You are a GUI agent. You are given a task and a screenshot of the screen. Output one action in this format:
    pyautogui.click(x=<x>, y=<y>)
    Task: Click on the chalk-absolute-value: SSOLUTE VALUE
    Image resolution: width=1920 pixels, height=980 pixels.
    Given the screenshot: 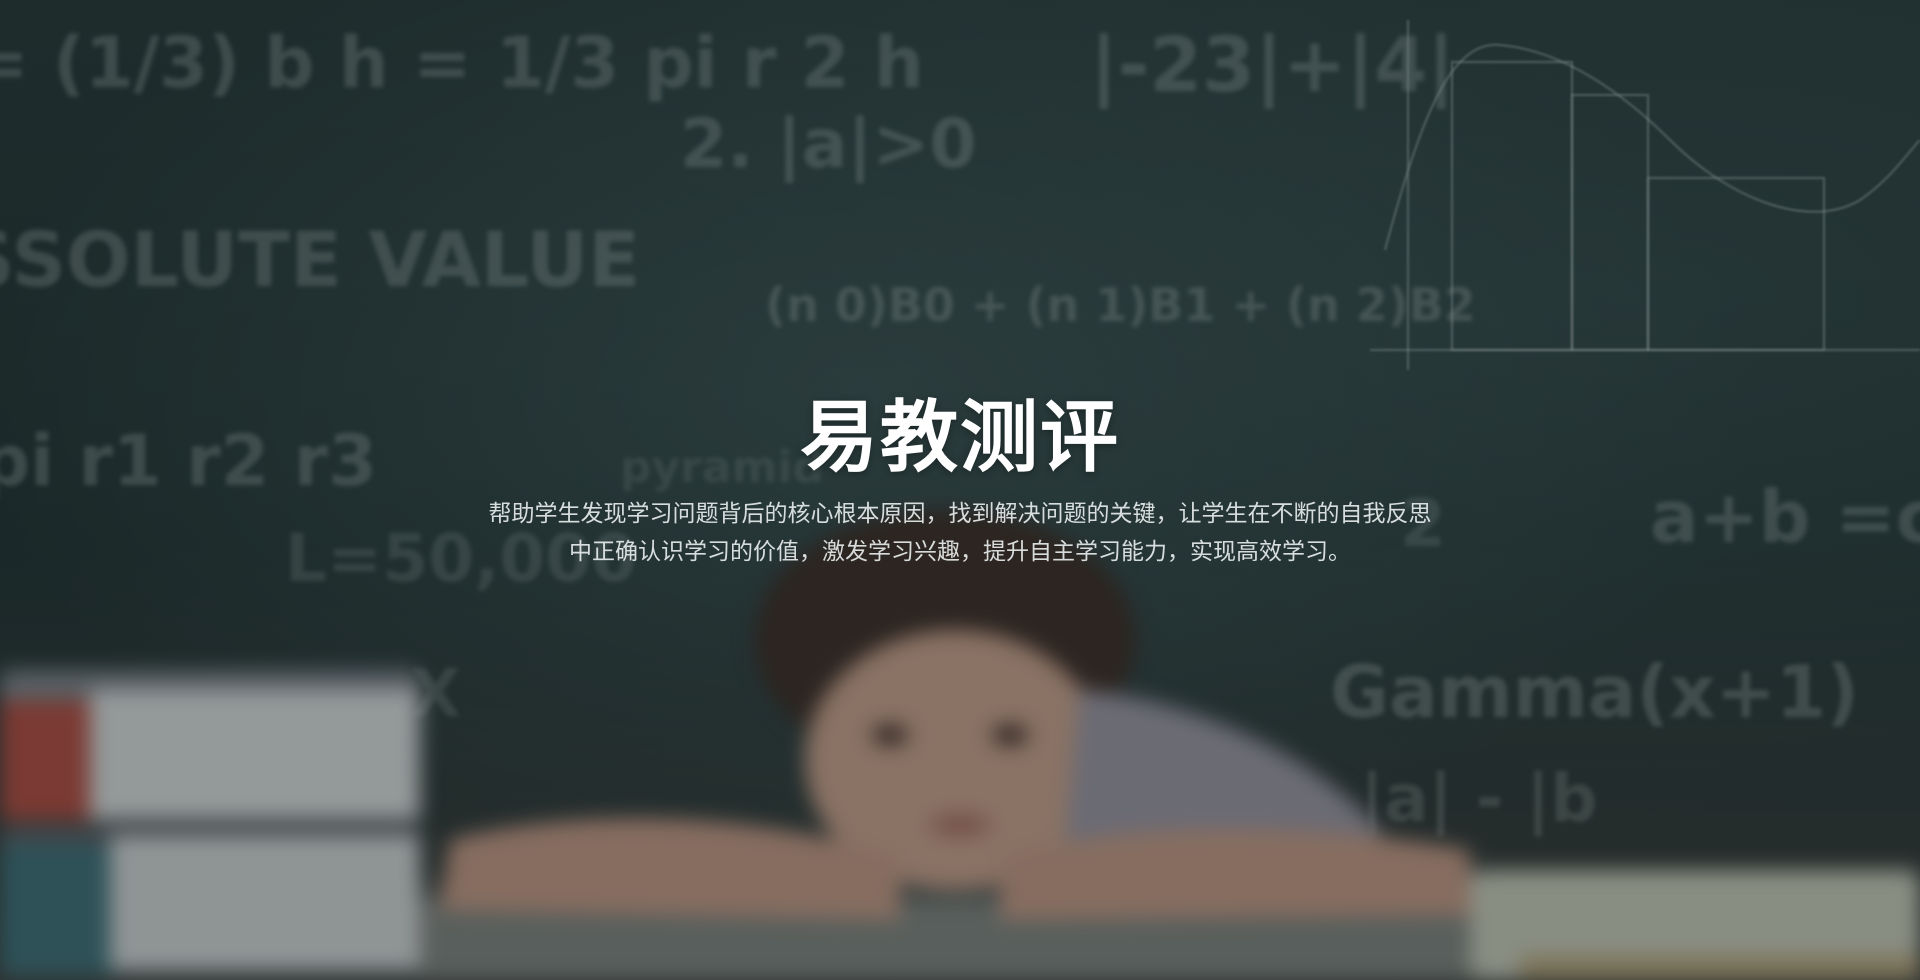 What is the action you would take?
    pyautogui.click(x=320, y=259)
    